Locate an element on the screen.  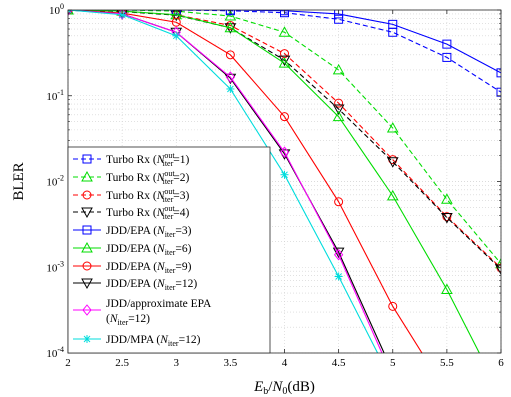
legend-item: Turbo Rx (Nout iter=2) is located at coordinates (131, 177).